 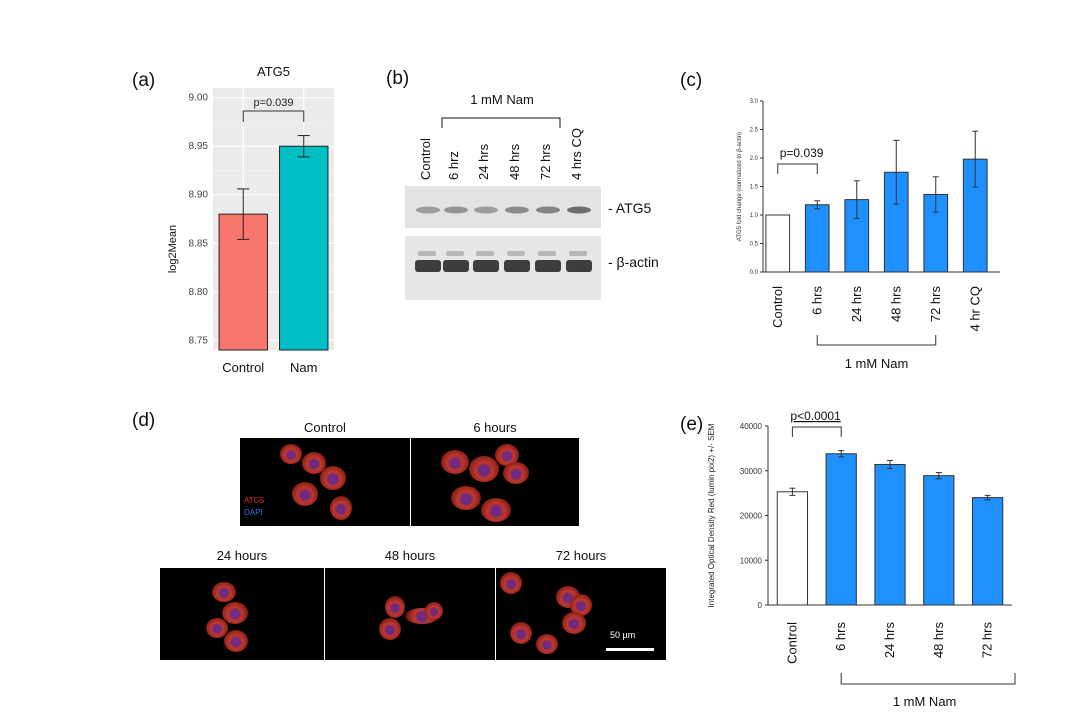 I want to click on chart-e-pvalue: p<0.0001, so click(x=815, y=416).